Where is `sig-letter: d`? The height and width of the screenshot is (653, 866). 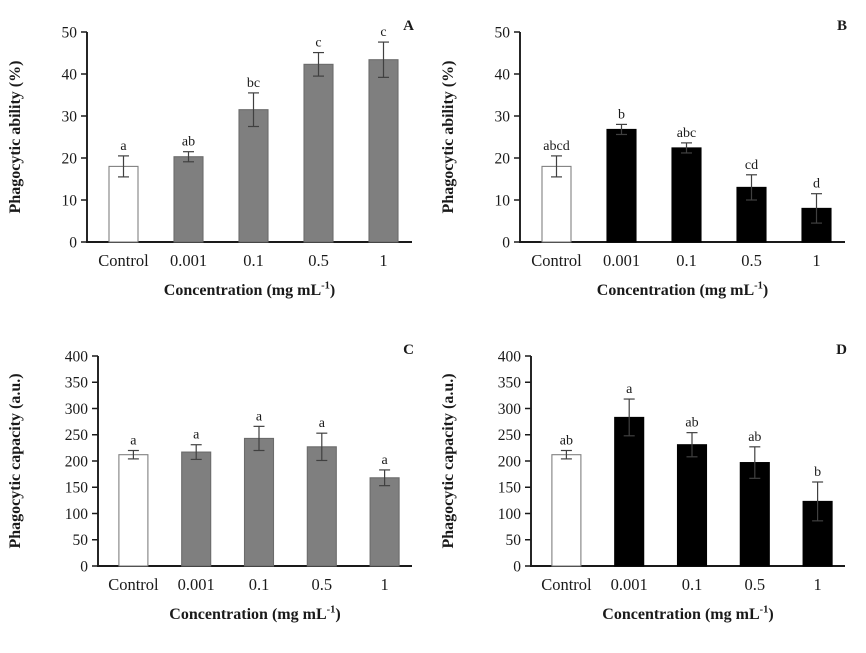 sig-letter: d is located at coordinates (816, 184).